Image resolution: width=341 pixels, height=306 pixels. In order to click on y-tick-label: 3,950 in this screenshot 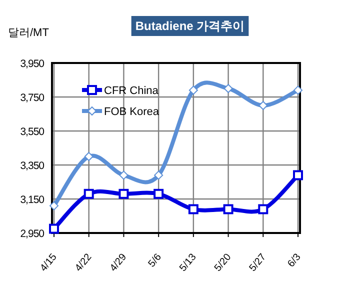, I will do `click(32, 64)`.